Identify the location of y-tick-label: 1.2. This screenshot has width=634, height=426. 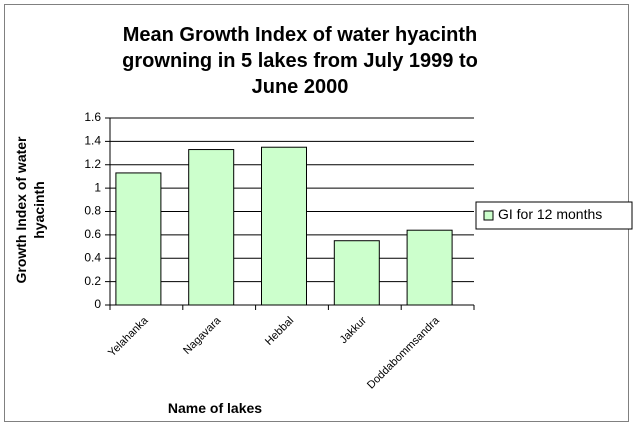
(92, 164).